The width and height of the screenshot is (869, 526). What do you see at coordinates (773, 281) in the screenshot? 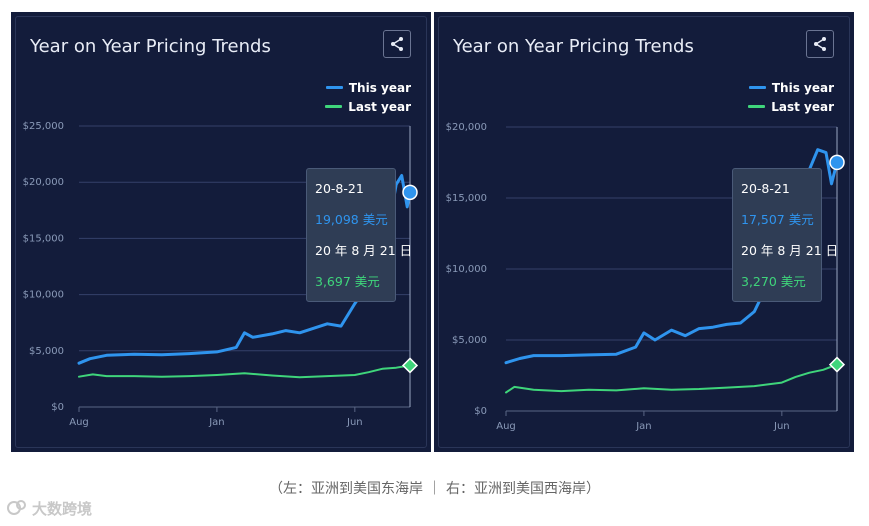
I see `tooltip-last-year-value: 3,270 美元` at bounding box center [773, 281].